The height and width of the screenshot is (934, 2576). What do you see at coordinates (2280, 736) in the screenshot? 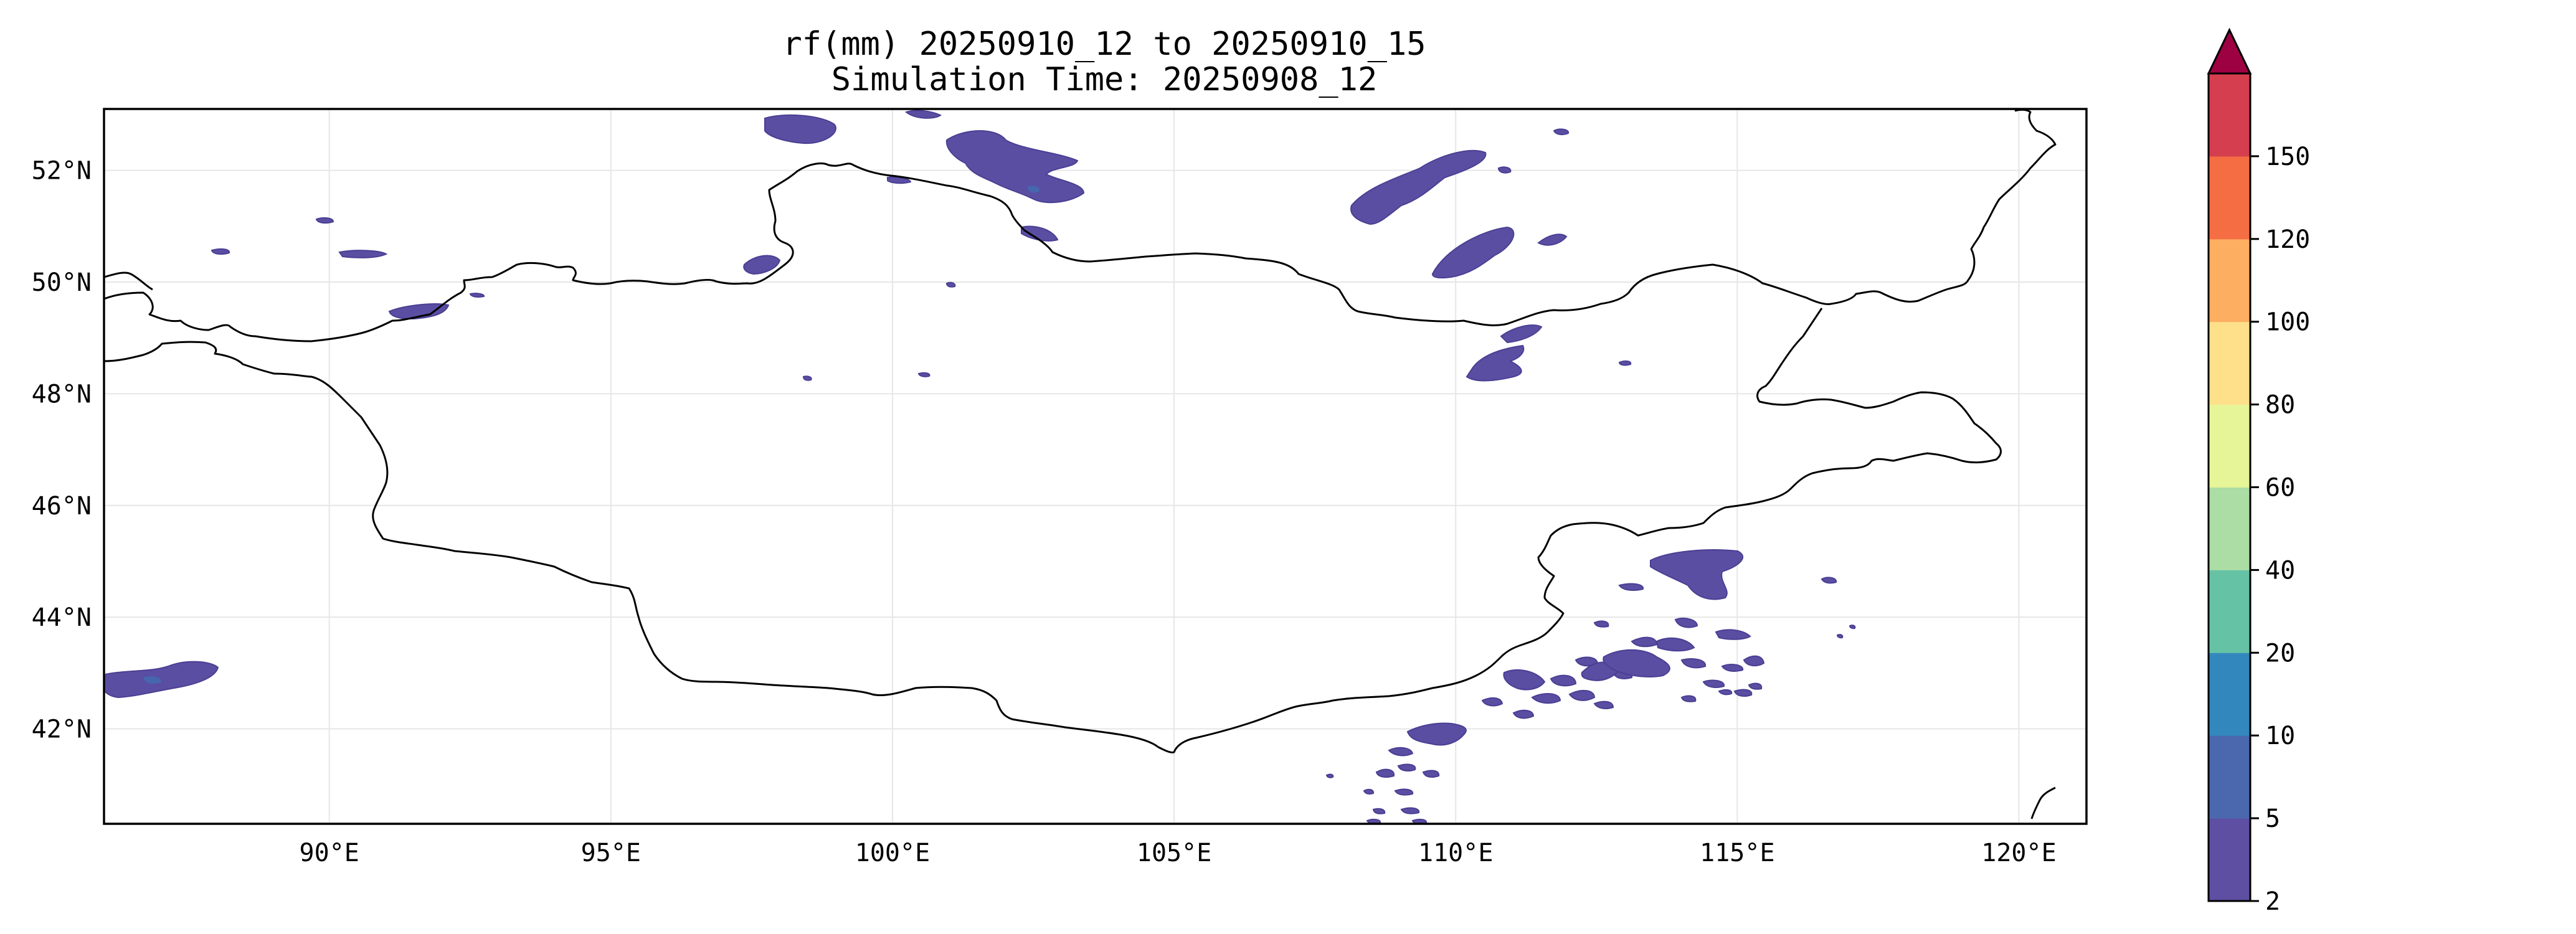
I see `colorbar-tick-label: 10` at bounding box center [2280, 736].